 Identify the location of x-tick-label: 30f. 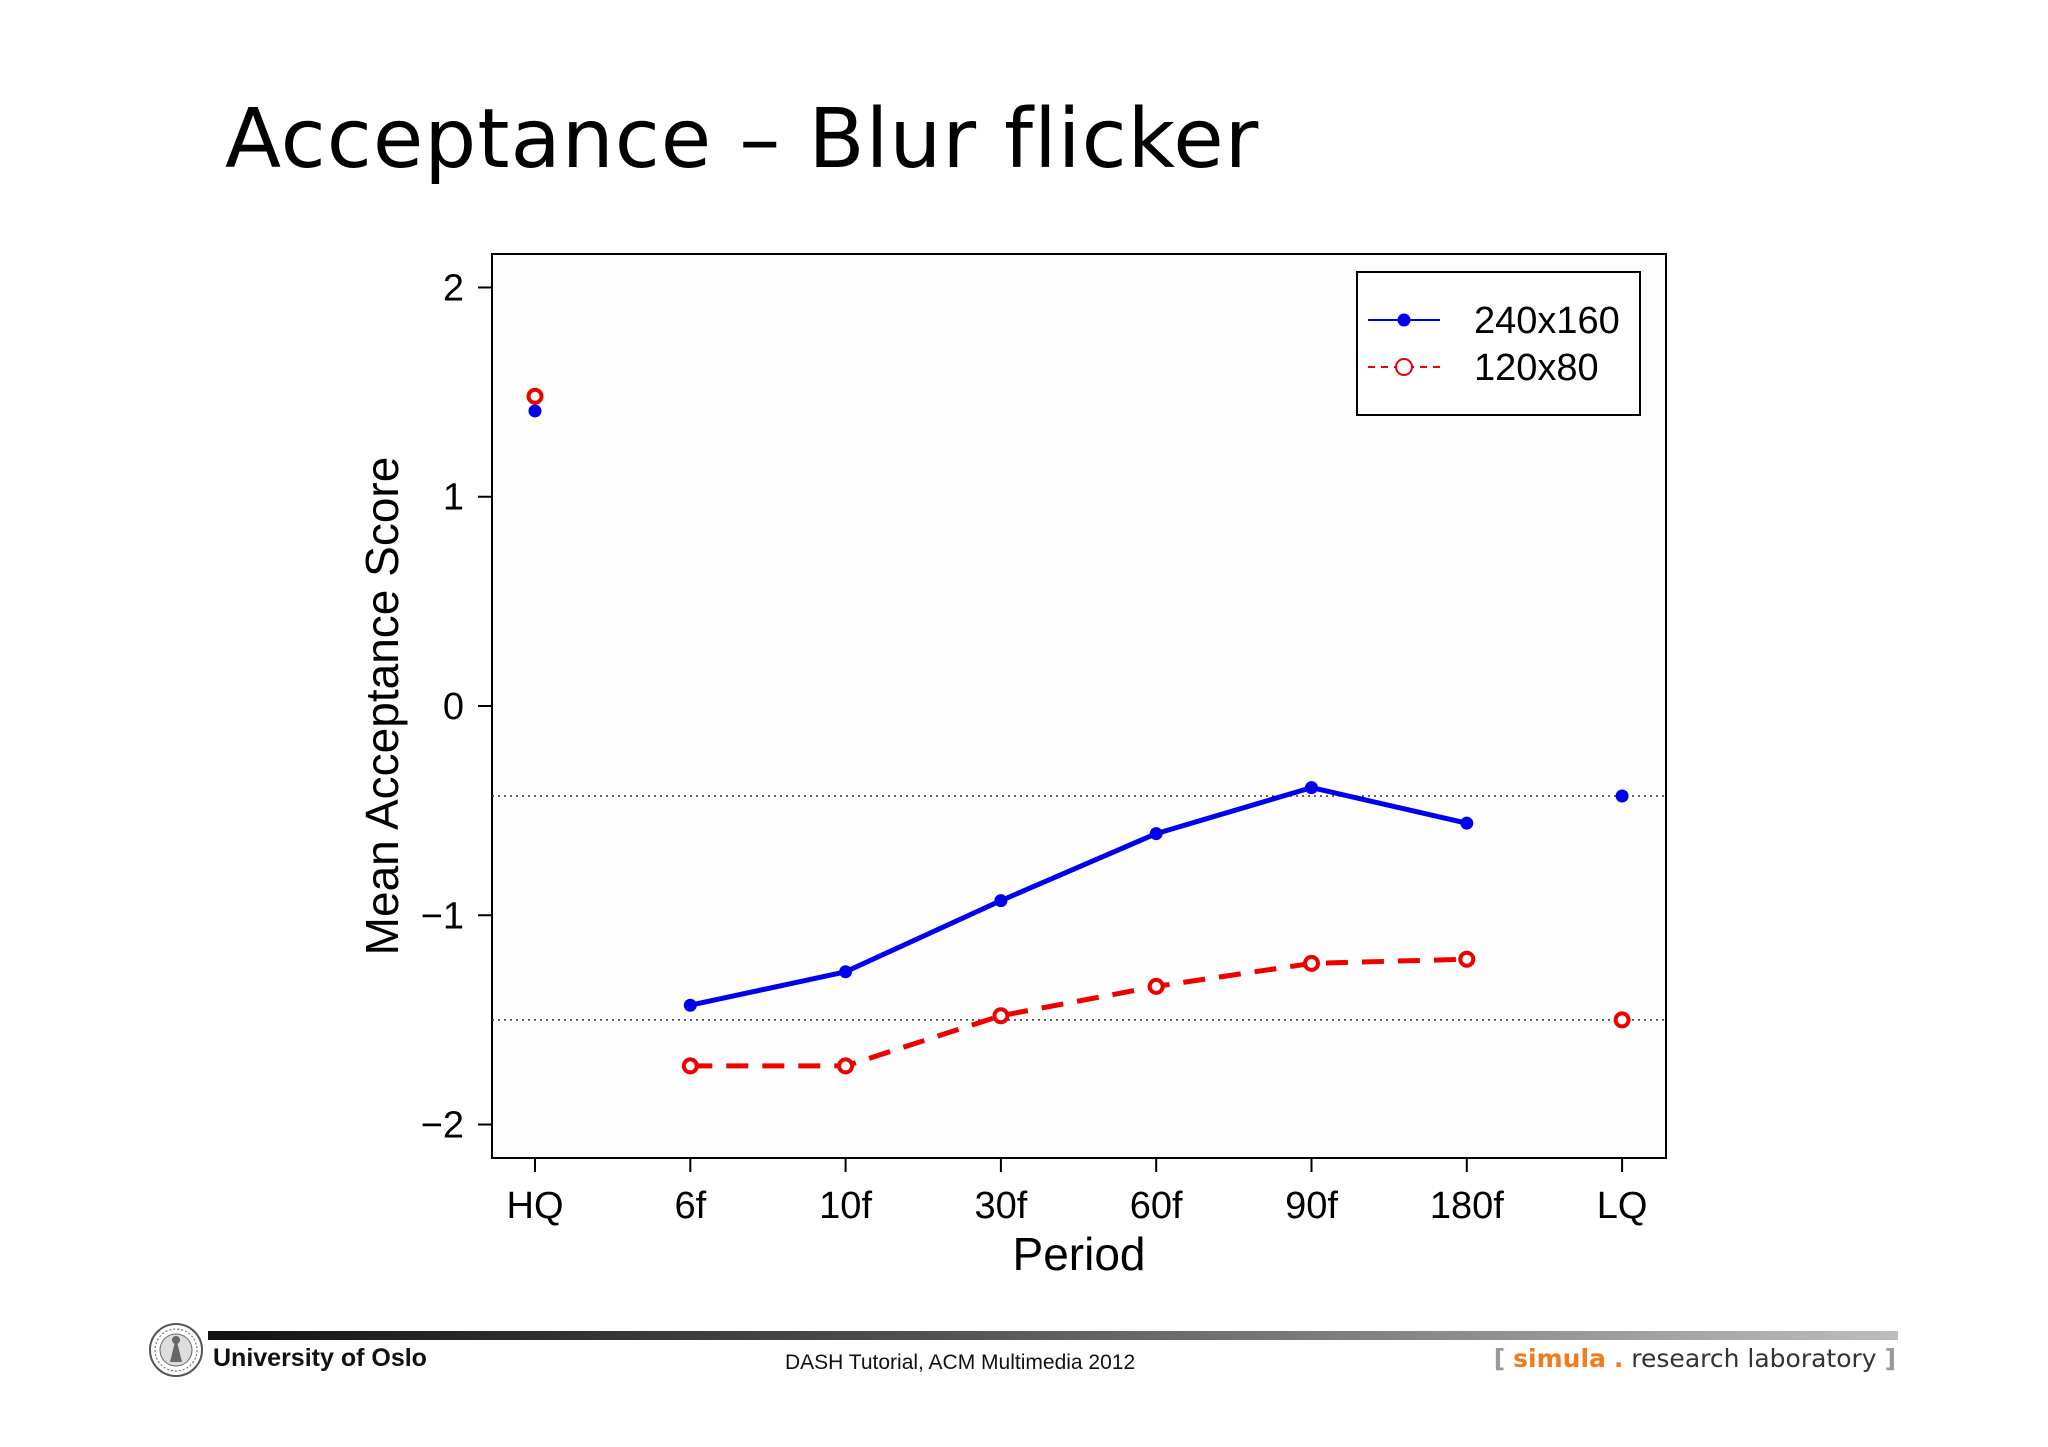
(1000, 1206).